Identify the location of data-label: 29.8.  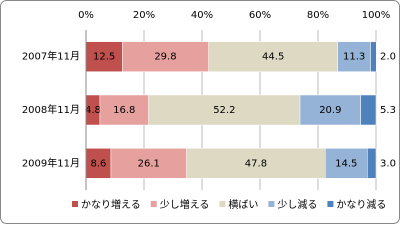
(165, 57).